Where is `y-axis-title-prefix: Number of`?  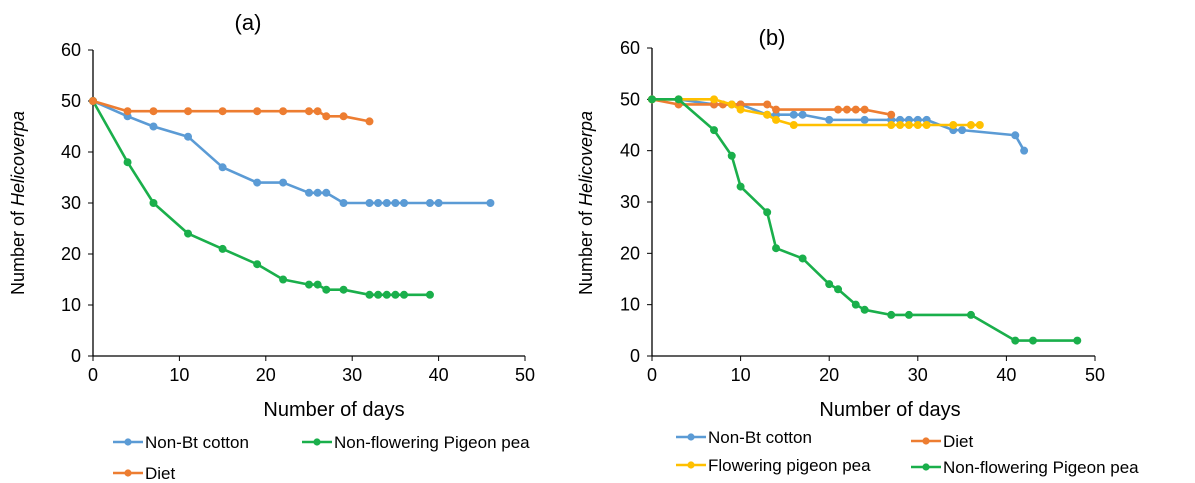
y-axis-title-prefix: Number of is located at coordinates (586, 250).